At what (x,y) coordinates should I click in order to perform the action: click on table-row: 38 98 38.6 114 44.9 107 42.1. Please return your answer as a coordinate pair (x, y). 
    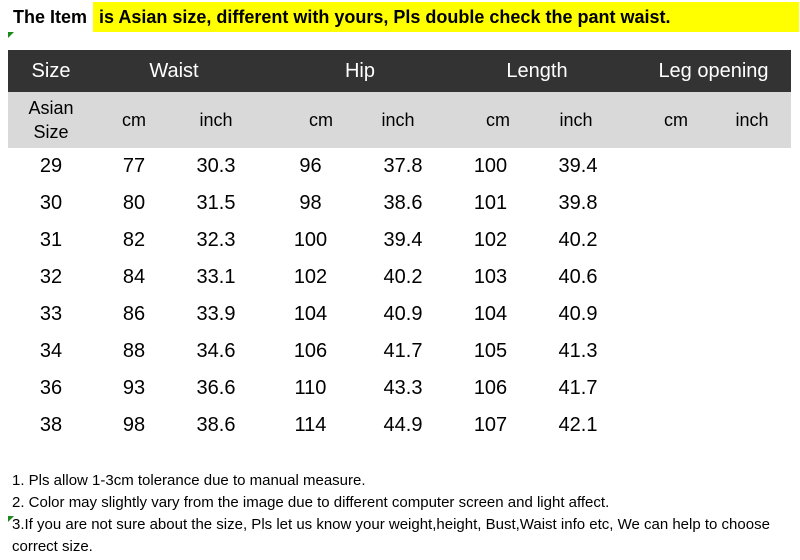
    Looking at the image, I should click on (400, 425).